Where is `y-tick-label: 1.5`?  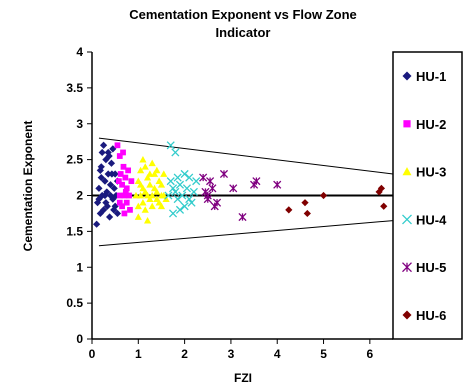 y-tick-label: 1.5 is located at coordinates (74, 231).